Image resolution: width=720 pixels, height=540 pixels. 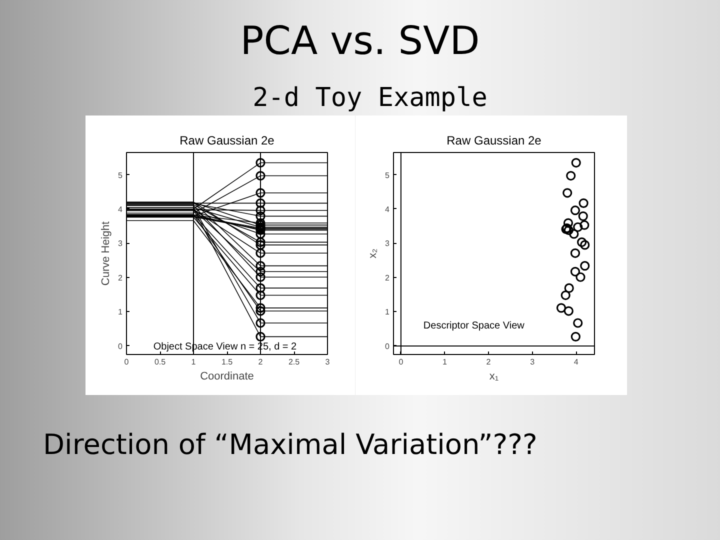 What do you see at coordinates (227, 362) in the screenshot?
I see `x-tick-label: 1.5` at bounding box center [227, 362].